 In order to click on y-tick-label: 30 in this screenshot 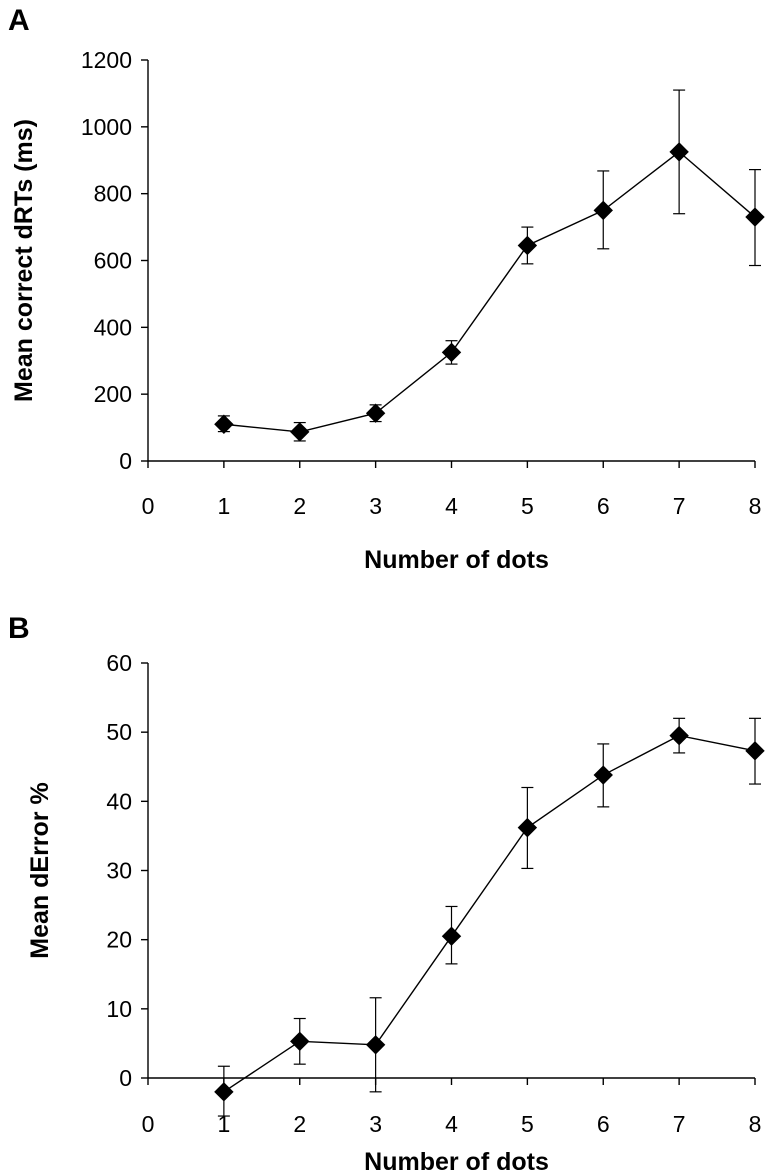, I will do `click(119, 871)`.